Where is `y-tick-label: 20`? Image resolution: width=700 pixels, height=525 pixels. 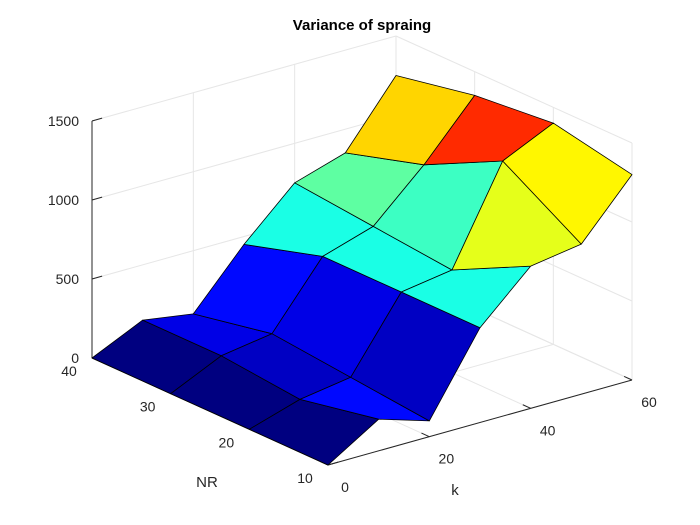
y-tick-label: 20 is located at coordinates (227, 442).